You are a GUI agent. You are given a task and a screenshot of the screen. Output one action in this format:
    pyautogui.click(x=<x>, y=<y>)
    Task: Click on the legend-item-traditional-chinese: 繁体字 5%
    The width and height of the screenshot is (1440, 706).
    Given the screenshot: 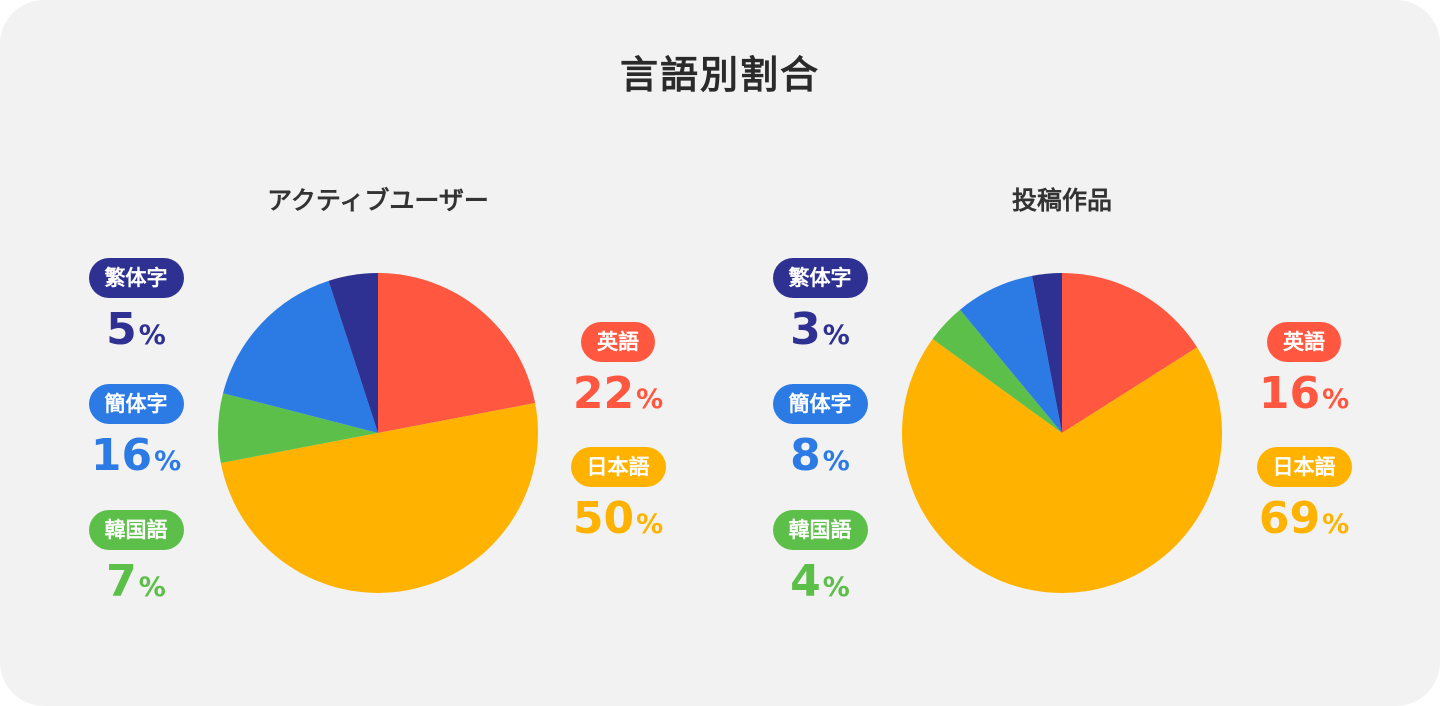 What is the action you would take?
    pyautogui.click(x=136, y=311)
    